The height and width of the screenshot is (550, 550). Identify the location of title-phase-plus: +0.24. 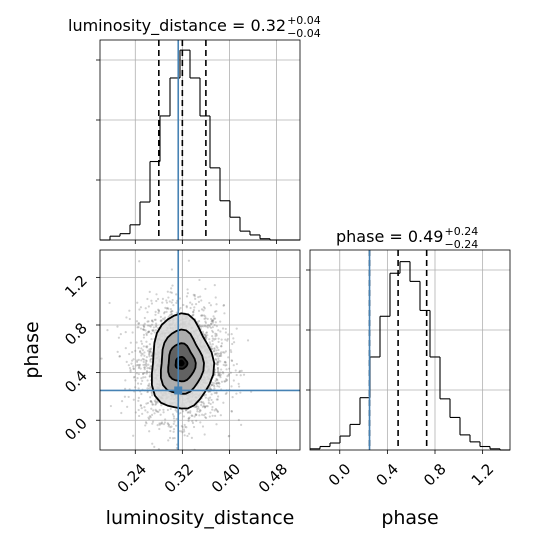
(461, 231).